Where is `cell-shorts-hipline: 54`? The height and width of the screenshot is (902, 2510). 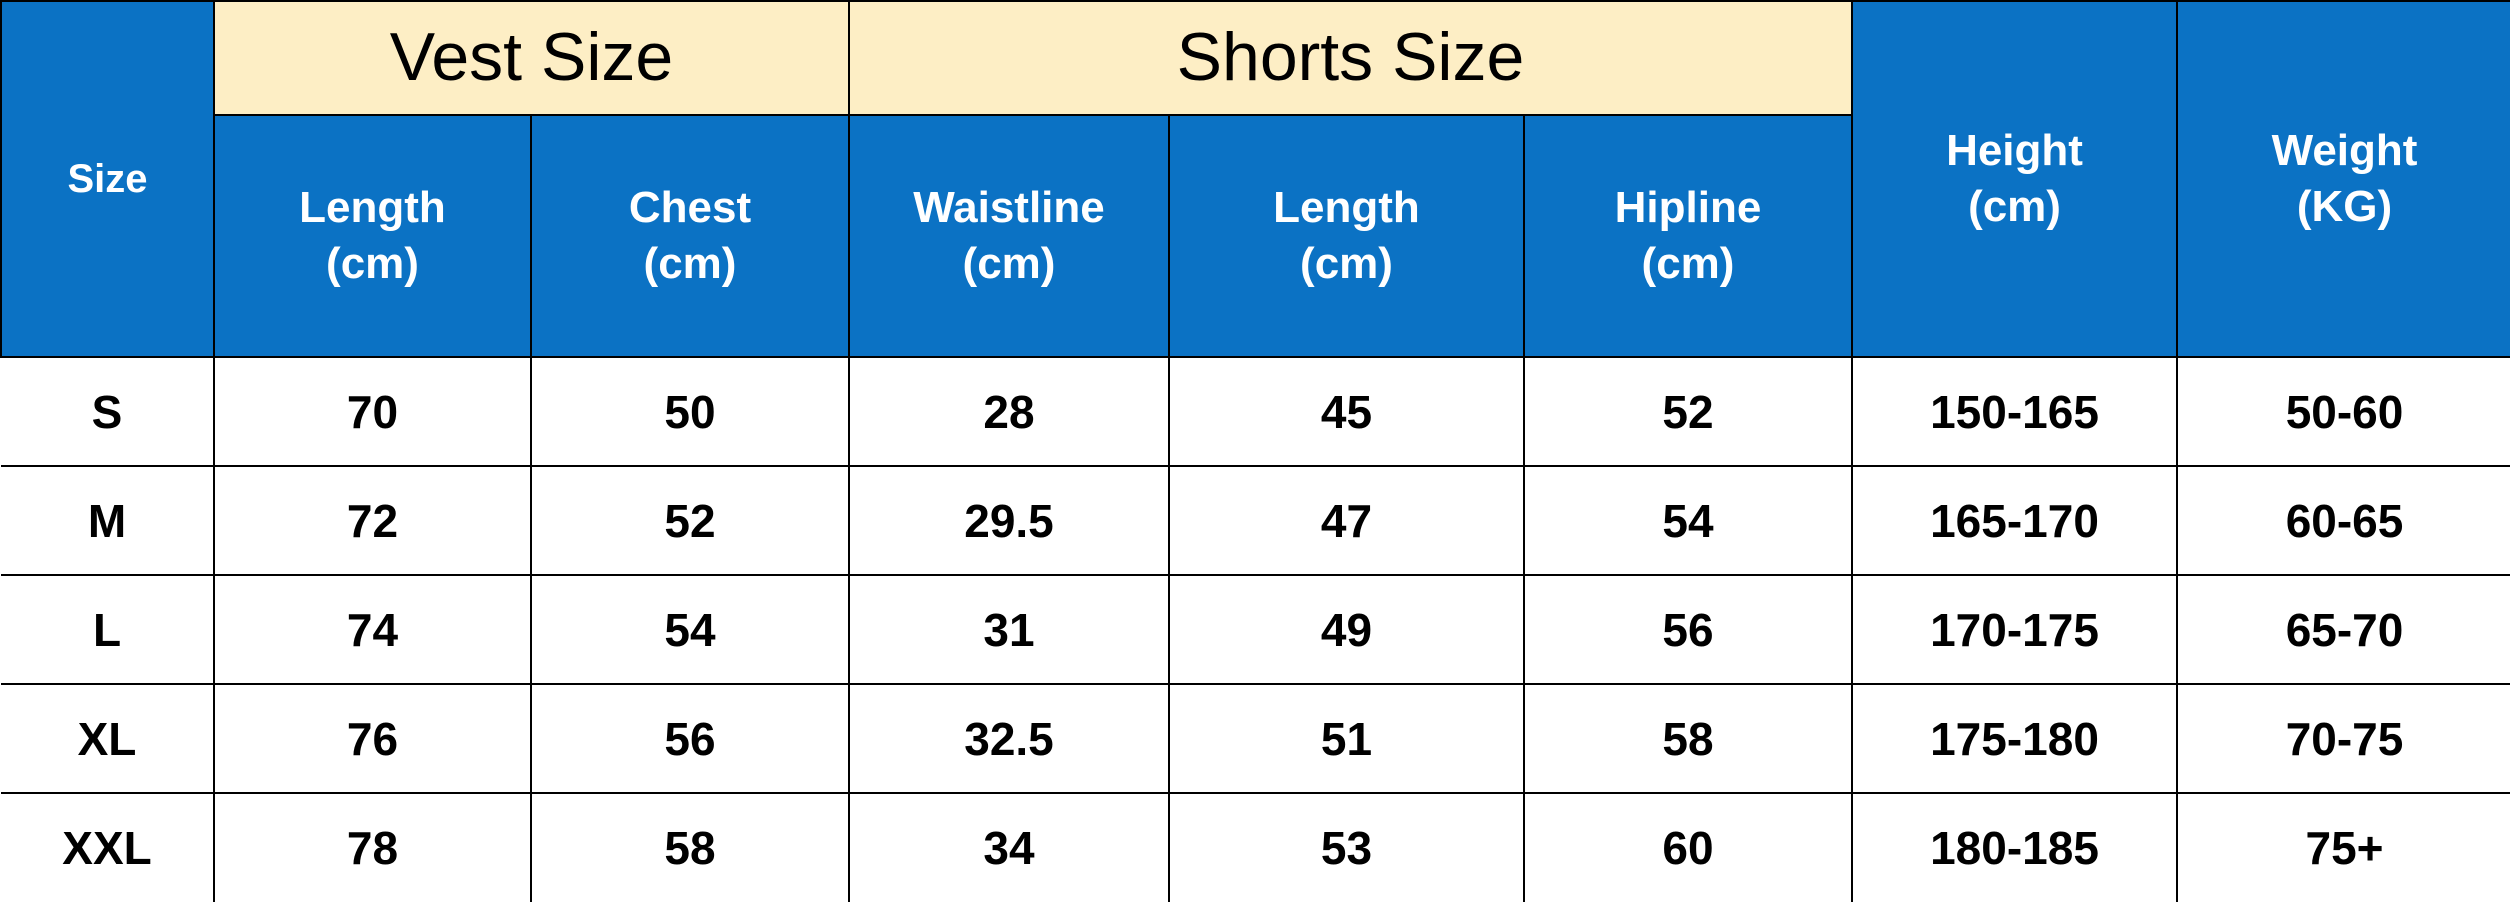 cell-shorts-hipline: 54 is located at coordinates (1688, 520).